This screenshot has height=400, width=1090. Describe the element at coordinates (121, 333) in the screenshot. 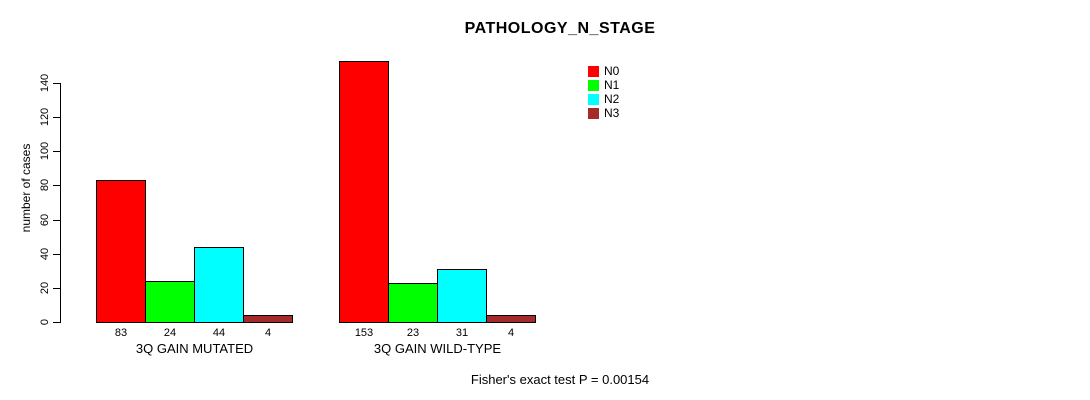

I see `bar-value-label: 83` at that location.